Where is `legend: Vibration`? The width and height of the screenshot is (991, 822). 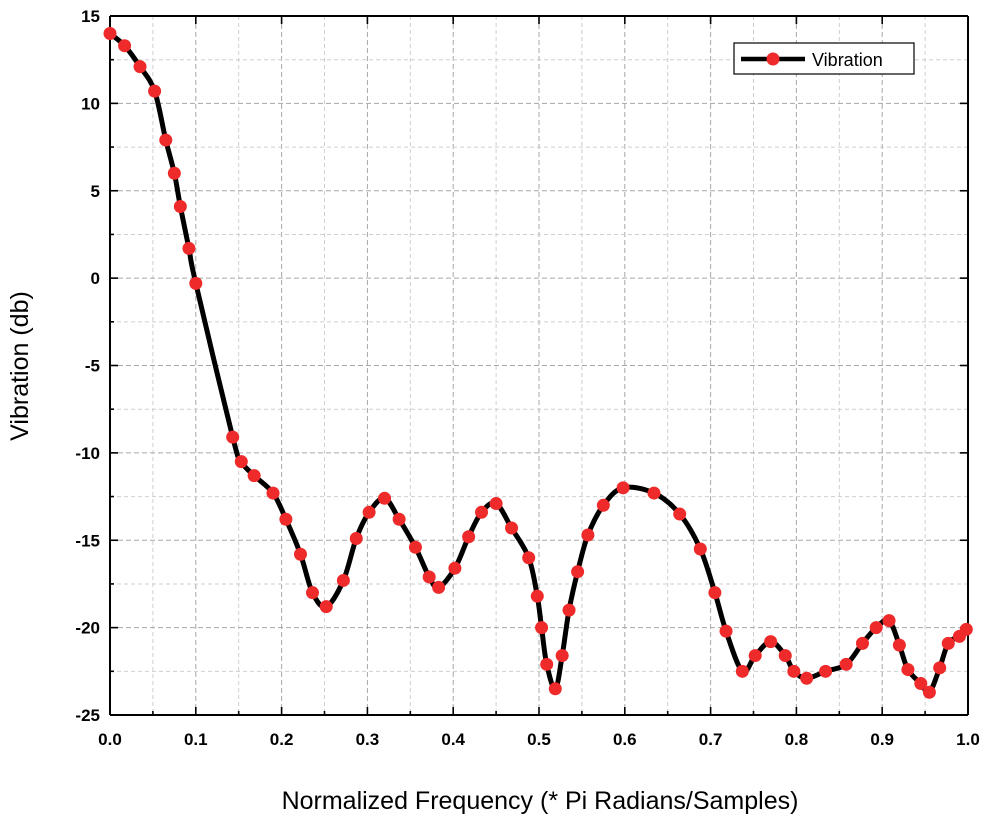 legend: Vibration is located at coordinates (824, 58).